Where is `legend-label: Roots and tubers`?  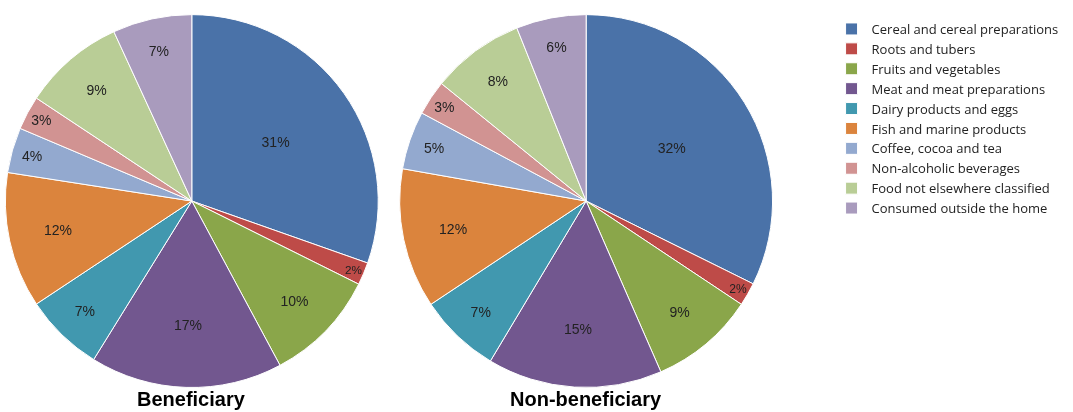
legend-label: Roots and tubers is located at coordinates (923, 48).